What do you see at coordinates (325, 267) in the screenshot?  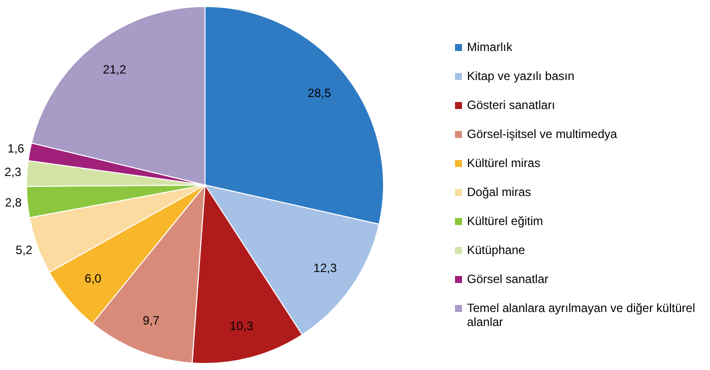 I see `data-label: 12,3` at bounding box center [325, 267].